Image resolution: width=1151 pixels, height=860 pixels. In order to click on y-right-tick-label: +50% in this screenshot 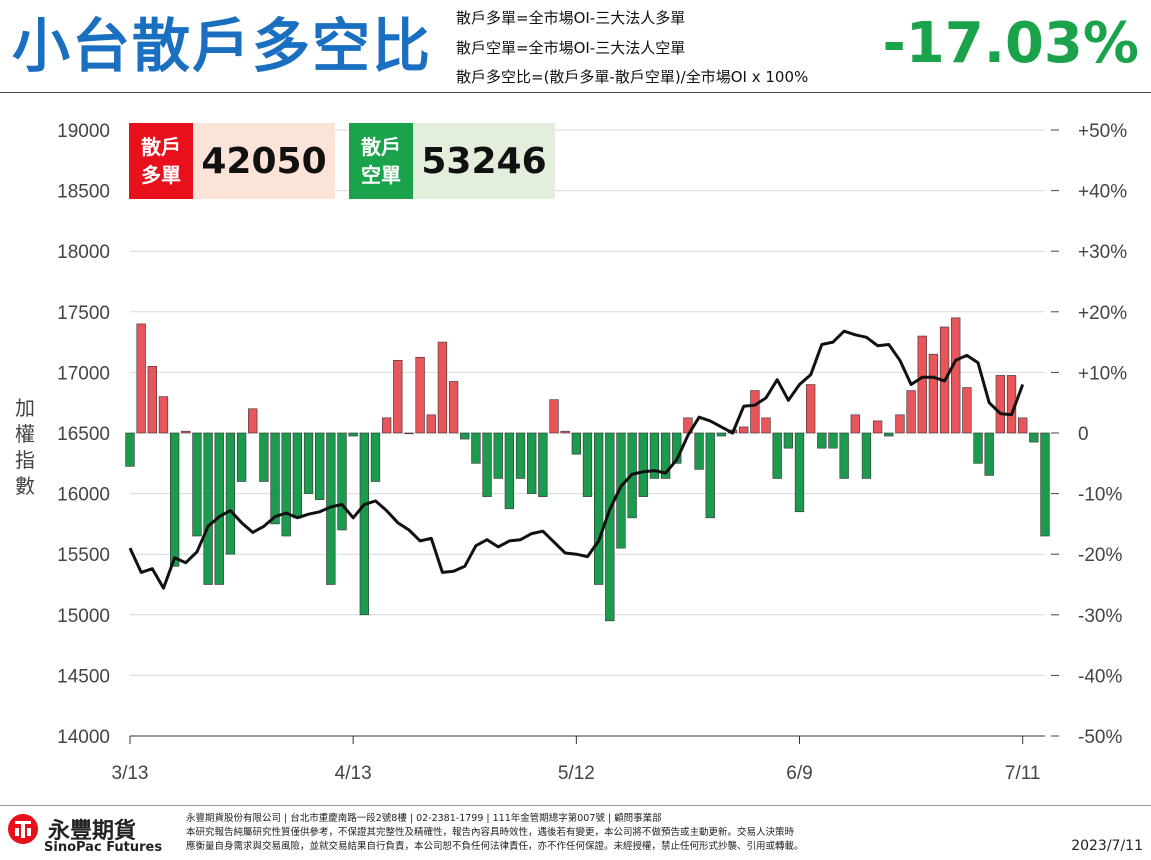, I will do `click(1102, 131)`.